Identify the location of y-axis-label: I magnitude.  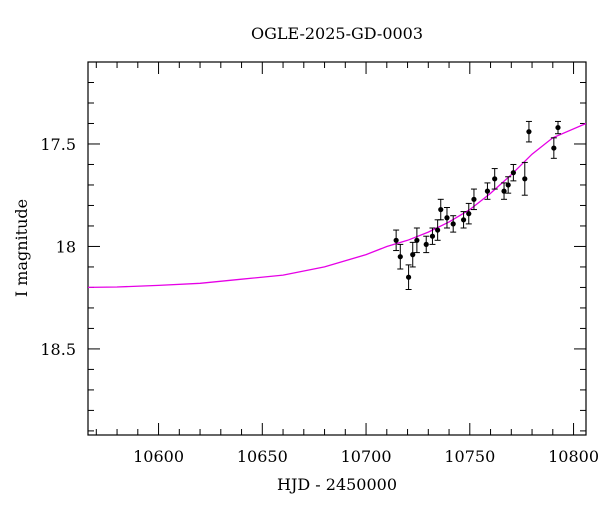
(21, 248).